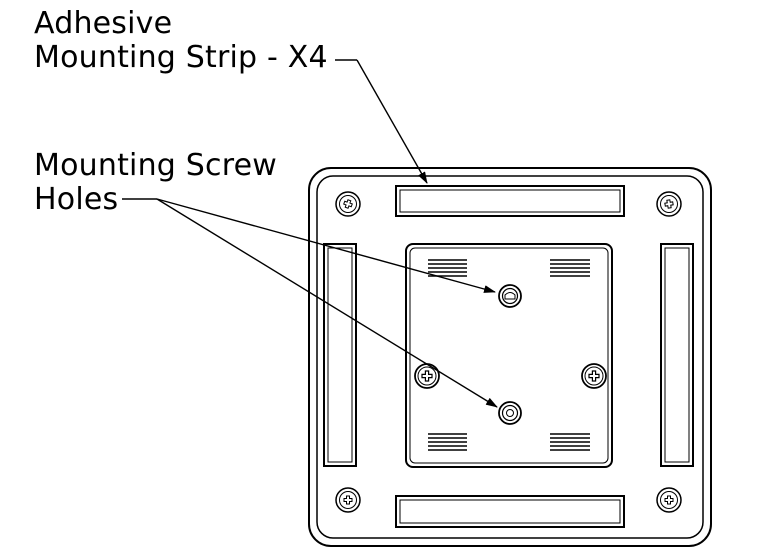 This screenshot has width=765, height=559. What do you see at coordinates (510, 201) in the screenshot?
I see `adhesive-strip-top` at bounding box center [510, 201].